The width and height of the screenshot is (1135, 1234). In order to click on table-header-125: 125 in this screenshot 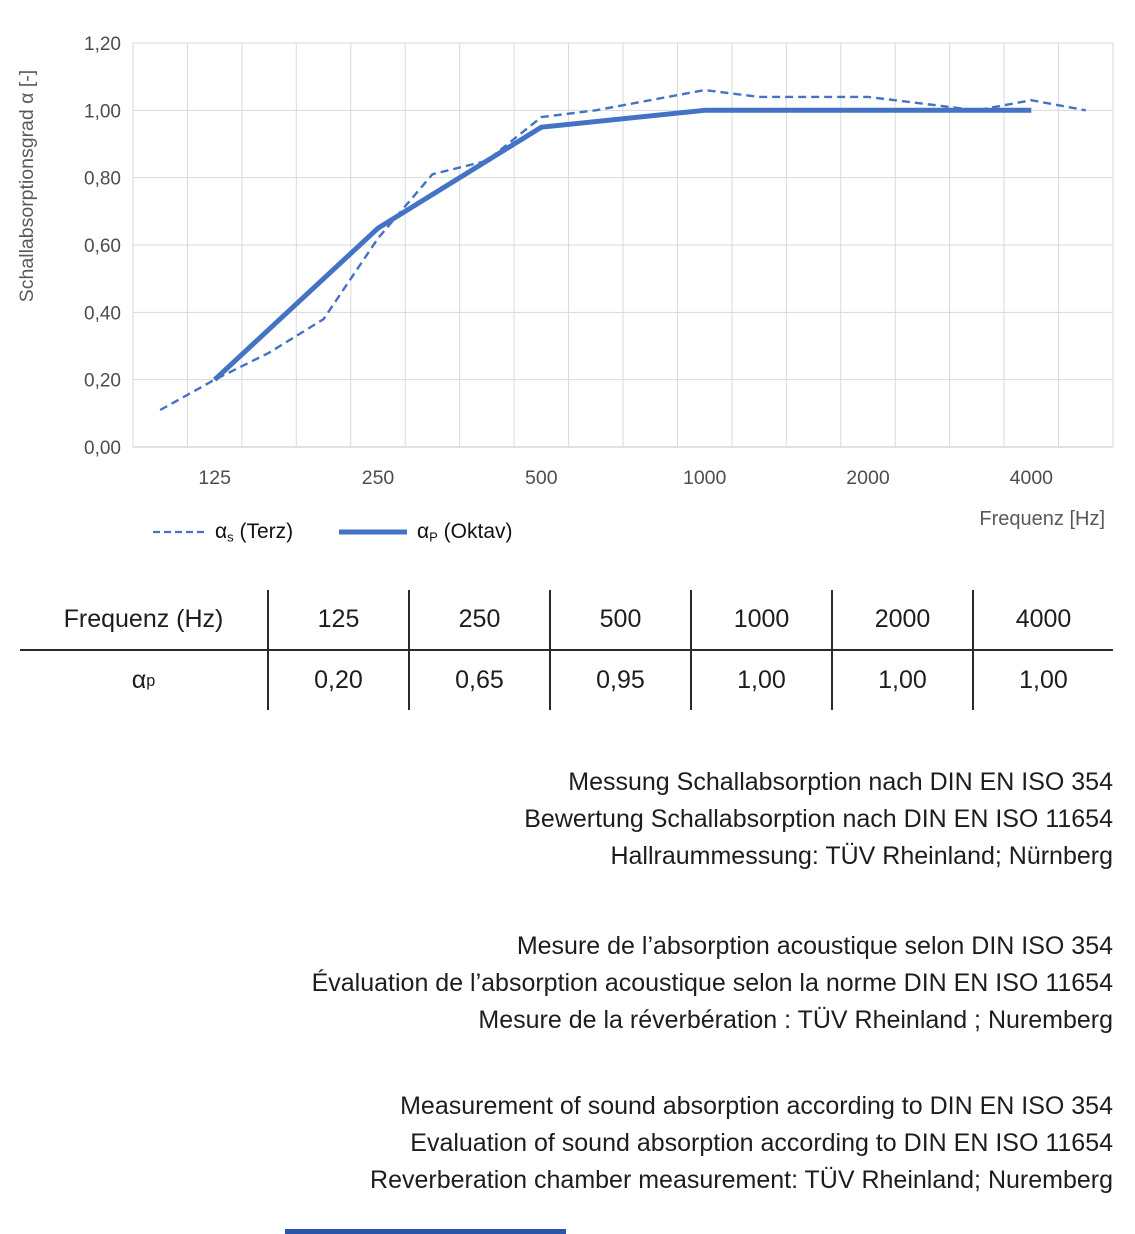, I will do `click(337, 620)`.